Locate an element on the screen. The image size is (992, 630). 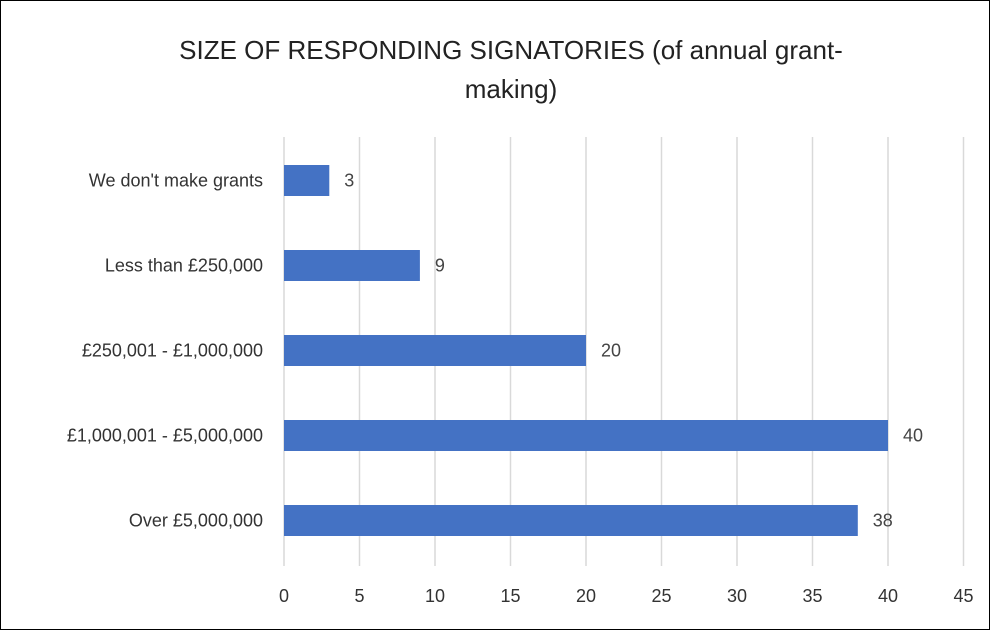
category-label: Over £5,000,000 is located at coordinates (196, 521).